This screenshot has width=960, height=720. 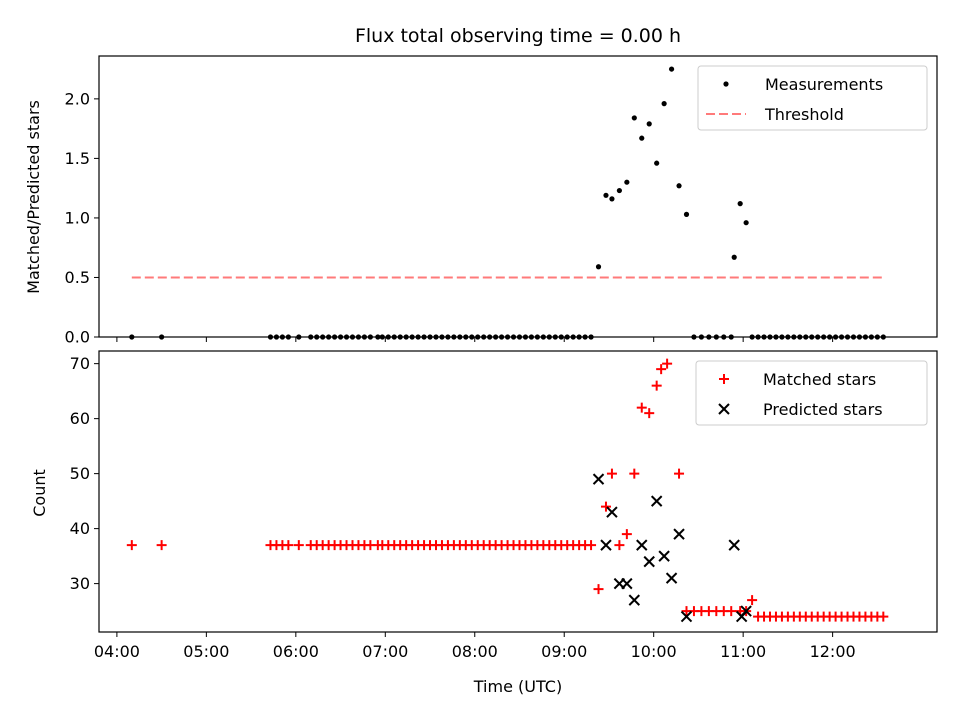 What do you see at coordinates (804, 114) in the screenshot?
I see `legend-label: Threshold` at bounding box center [804, 114].